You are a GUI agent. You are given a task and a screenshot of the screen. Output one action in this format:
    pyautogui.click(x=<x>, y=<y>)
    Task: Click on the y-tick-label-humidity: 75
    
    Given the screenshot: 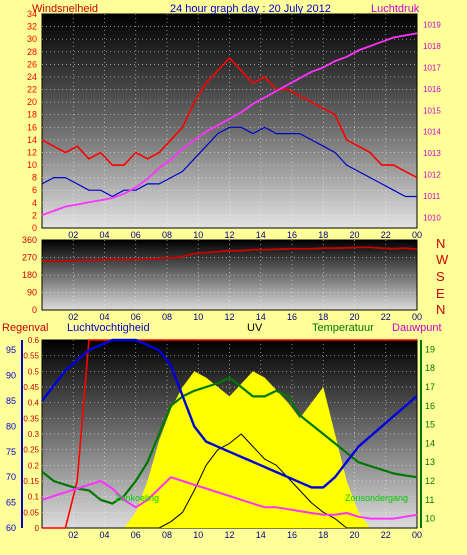 What is the action you would take?
    pyautogui.click(x=11, y=452)
    